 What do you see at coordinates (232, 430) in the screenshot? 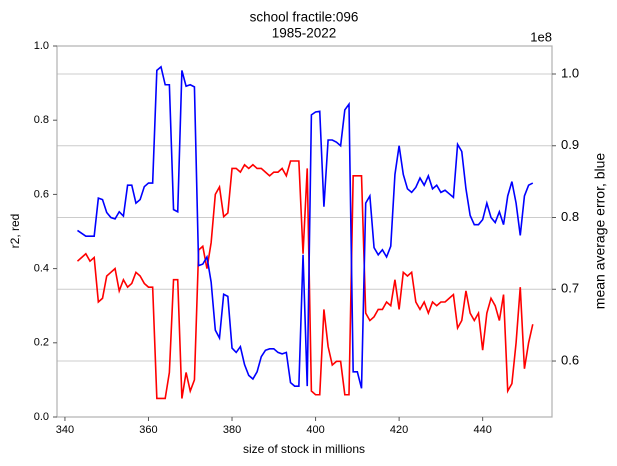
I see `x-tick-label: 380` at bounding box center [232, 430].